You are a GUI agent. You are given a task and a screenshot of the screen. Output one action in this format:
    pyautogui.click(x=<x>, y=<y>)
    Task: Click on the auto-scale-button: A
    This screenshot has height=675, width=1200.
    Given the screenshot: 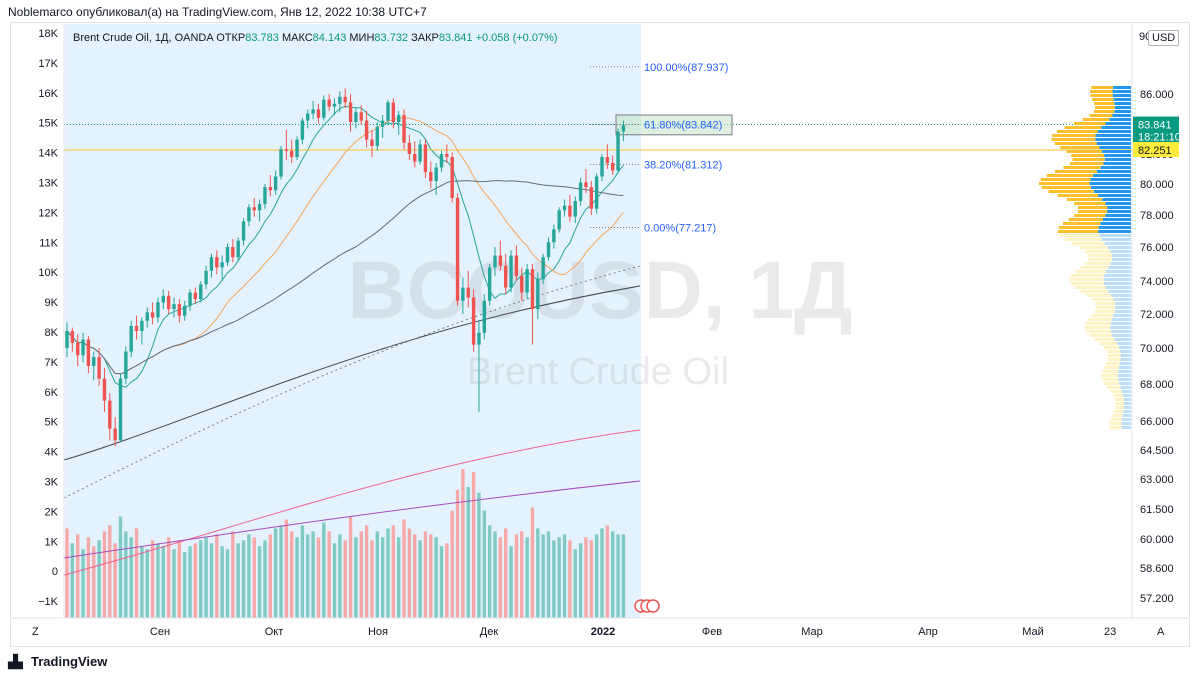 What is the action you would take?
    pyautogui.click(x=1161, y=632)
    